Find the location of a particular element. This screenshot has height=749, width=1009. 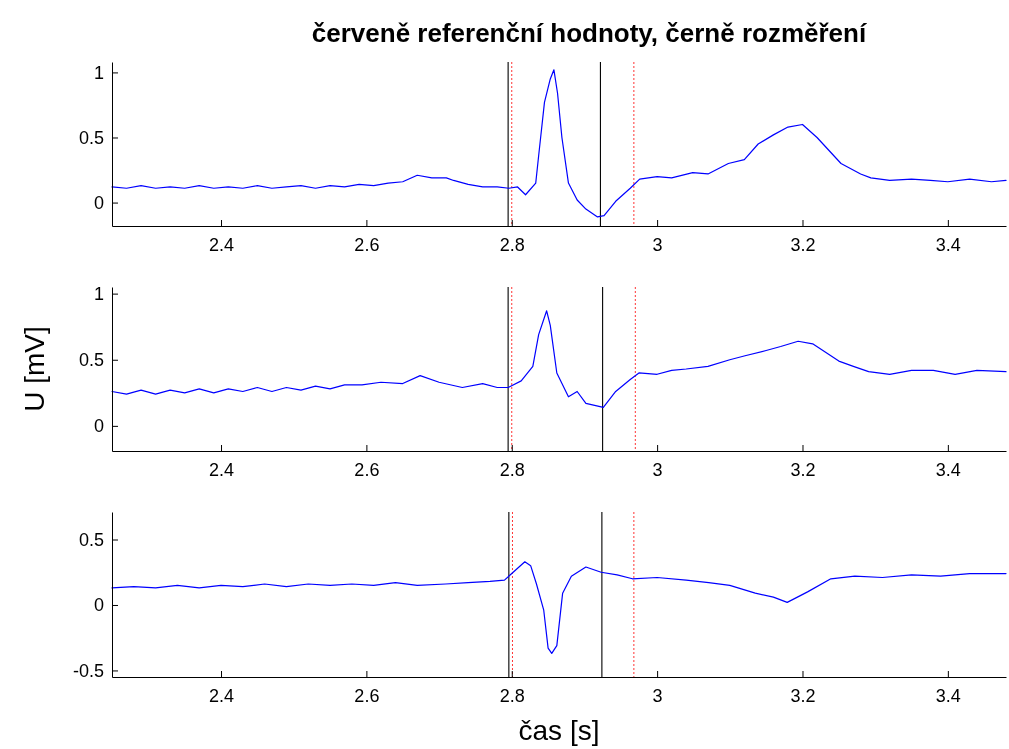

chart-title: červeně referenční hodnoty, černě rozměření is located at coordinates (589, 33).